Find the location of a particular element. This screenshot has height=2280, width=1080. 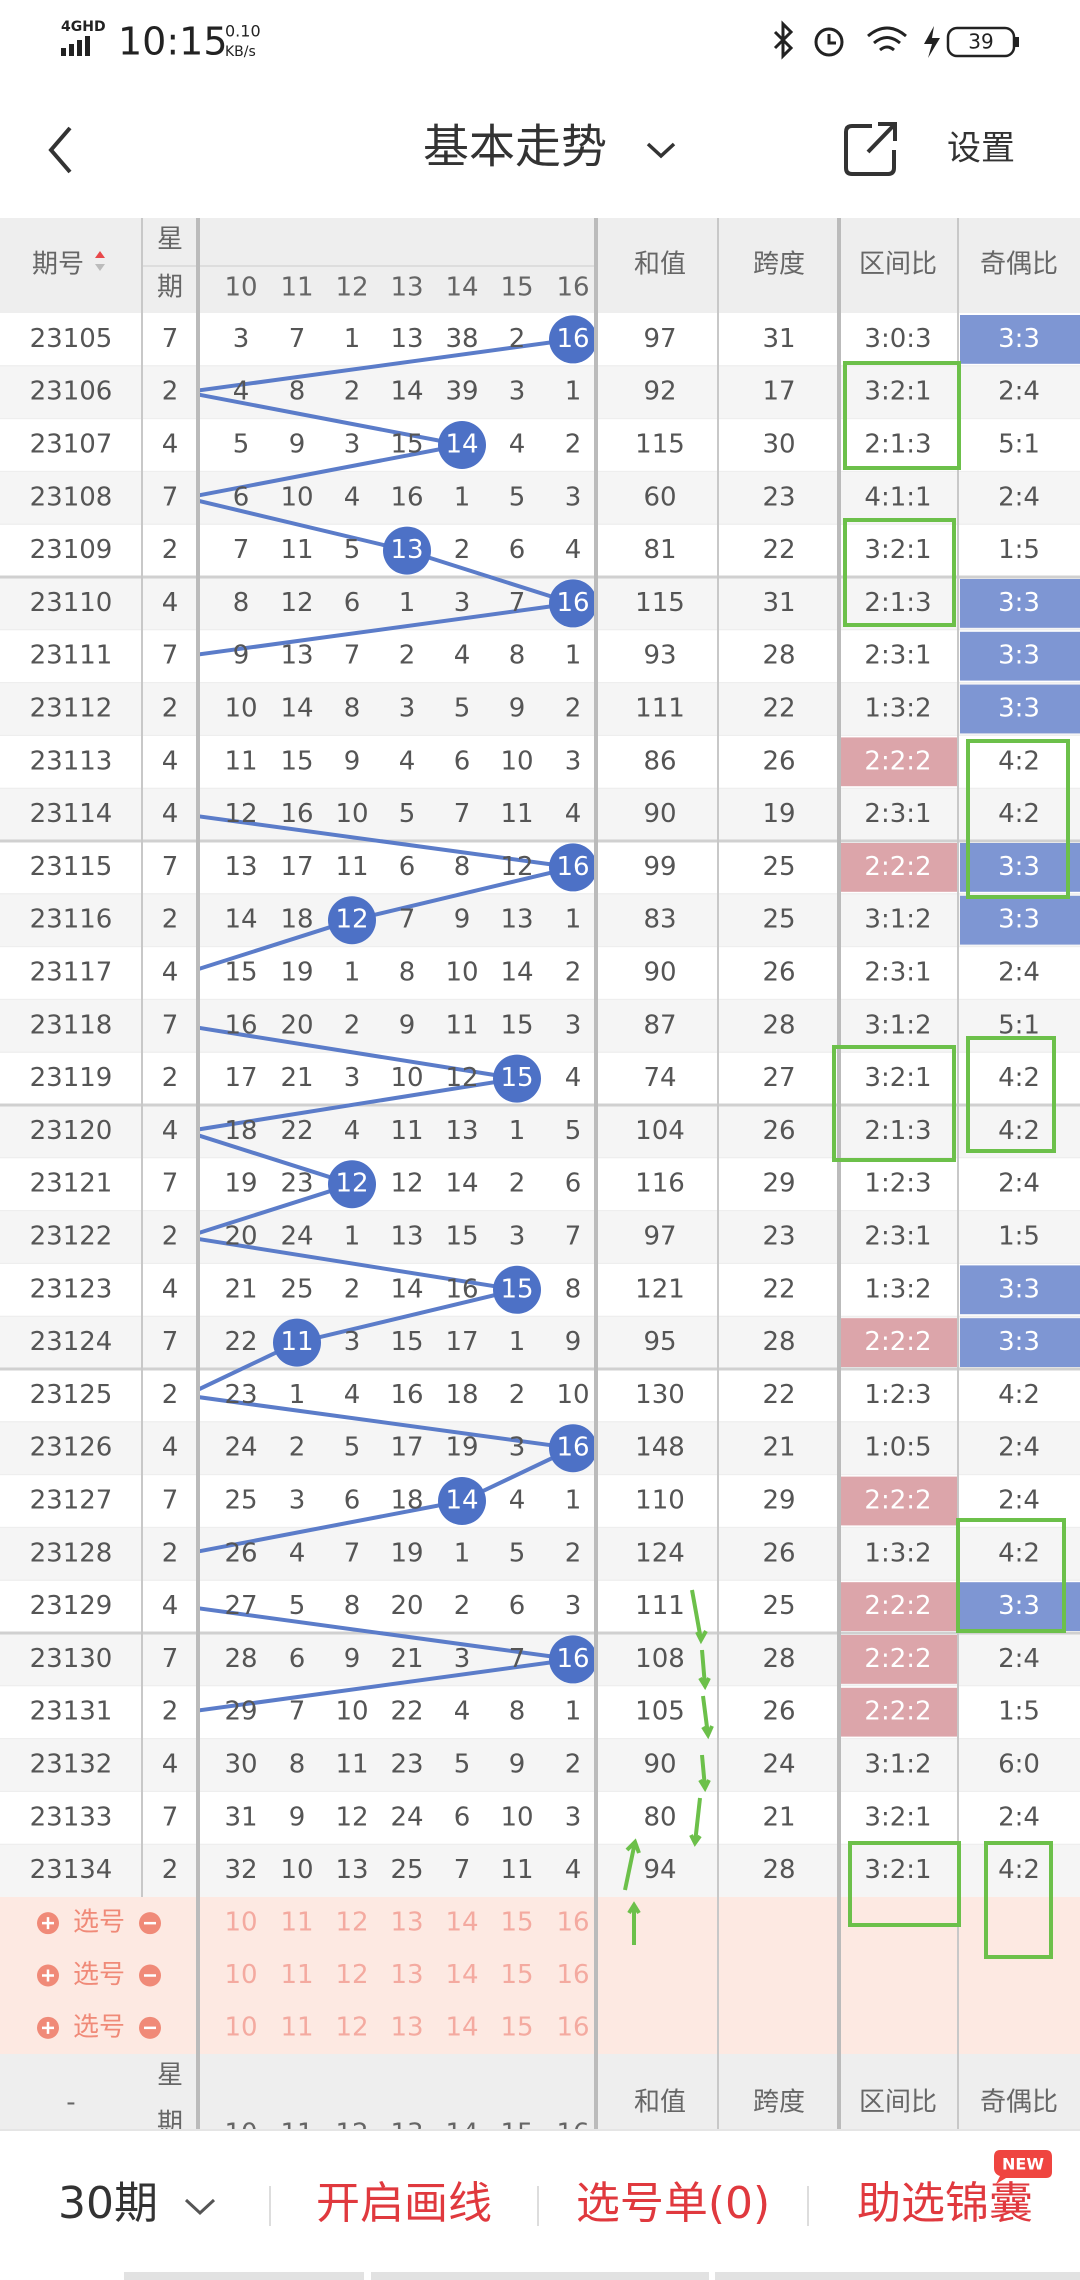

omission-count: 18 is located at coordinates (461, 1395).